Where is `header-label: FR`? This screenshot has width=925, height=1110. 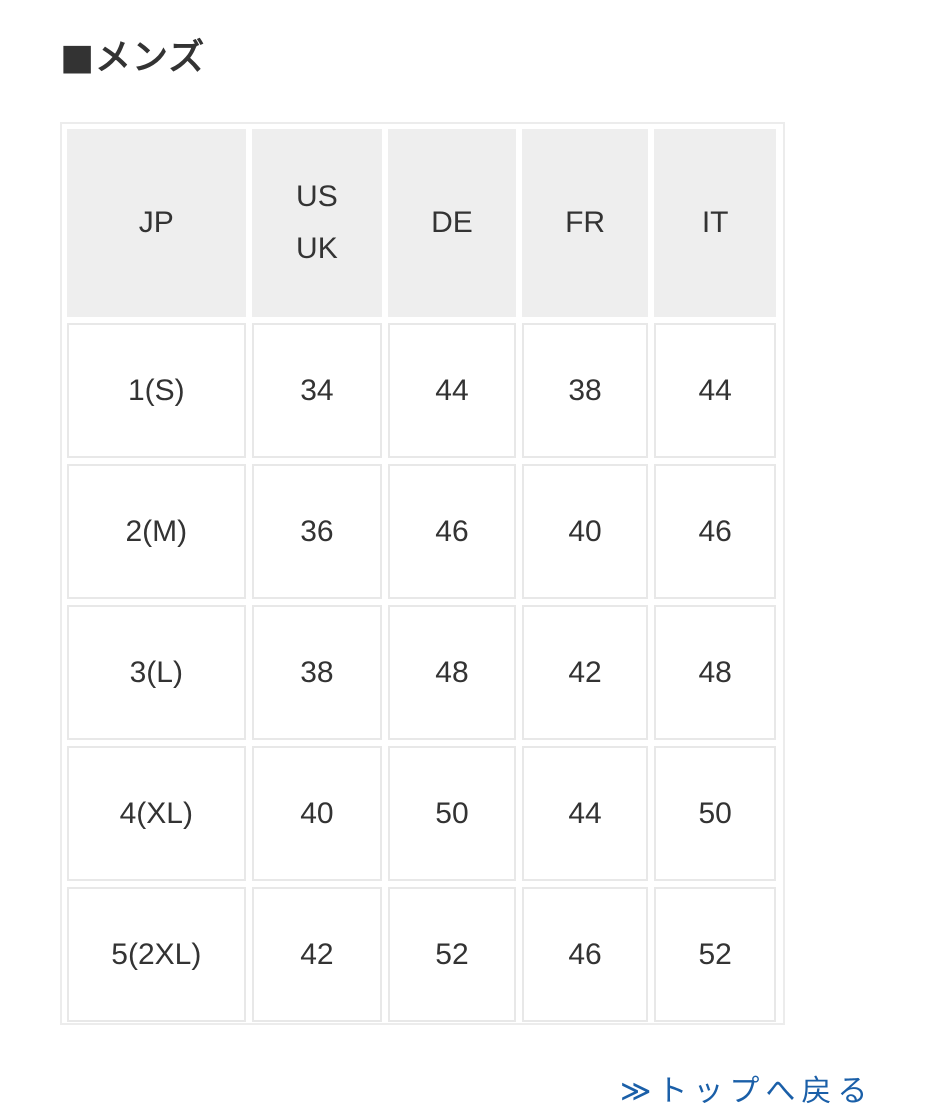
header-label: FR is located at coordinates (585, 222).